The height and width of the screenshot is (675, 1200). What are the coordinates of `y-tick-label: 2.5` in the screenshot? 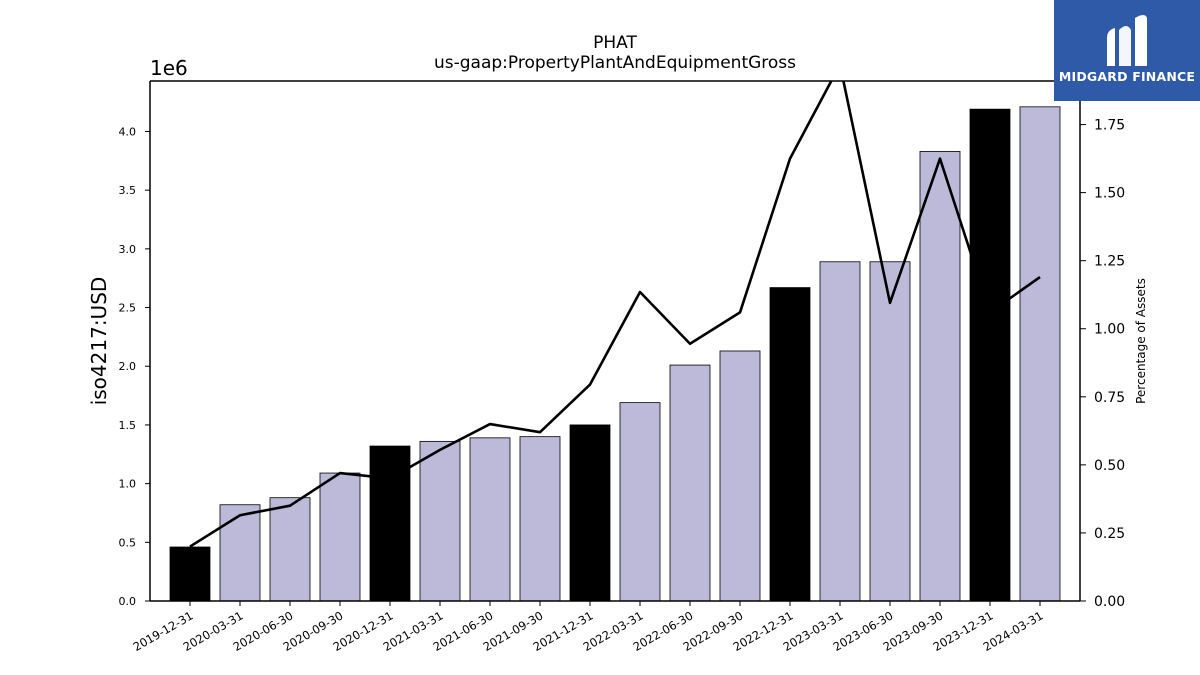 It's located at (128, 308).